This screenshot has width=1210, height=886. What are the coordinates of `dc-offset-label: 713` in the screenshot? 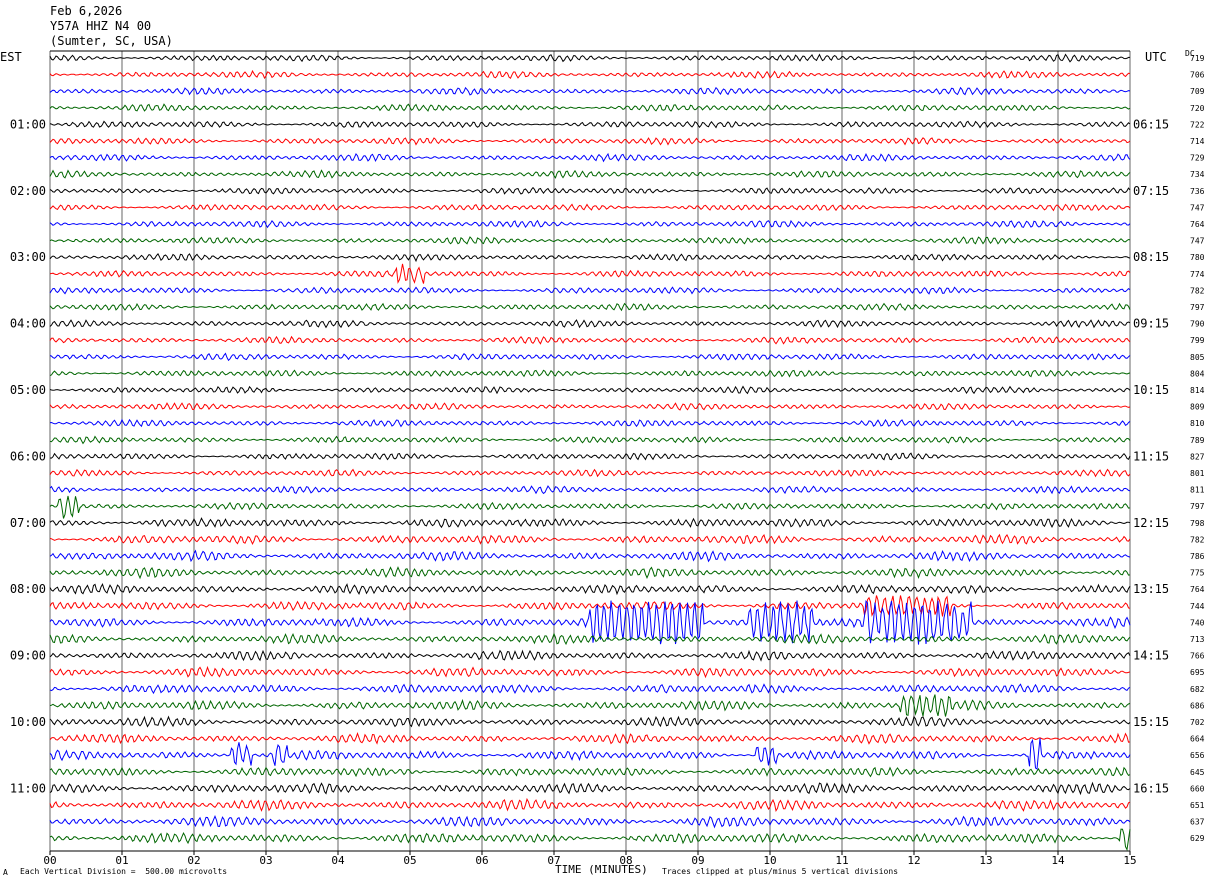 It's located at (1197, 639).